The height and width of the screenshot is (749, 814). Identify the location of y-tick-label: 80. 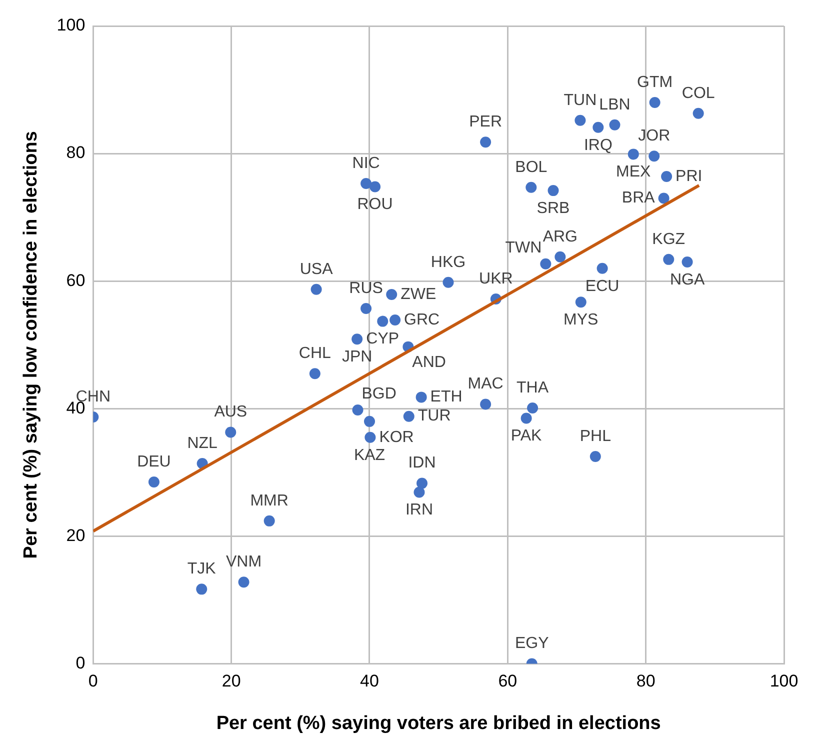
(76, 152).